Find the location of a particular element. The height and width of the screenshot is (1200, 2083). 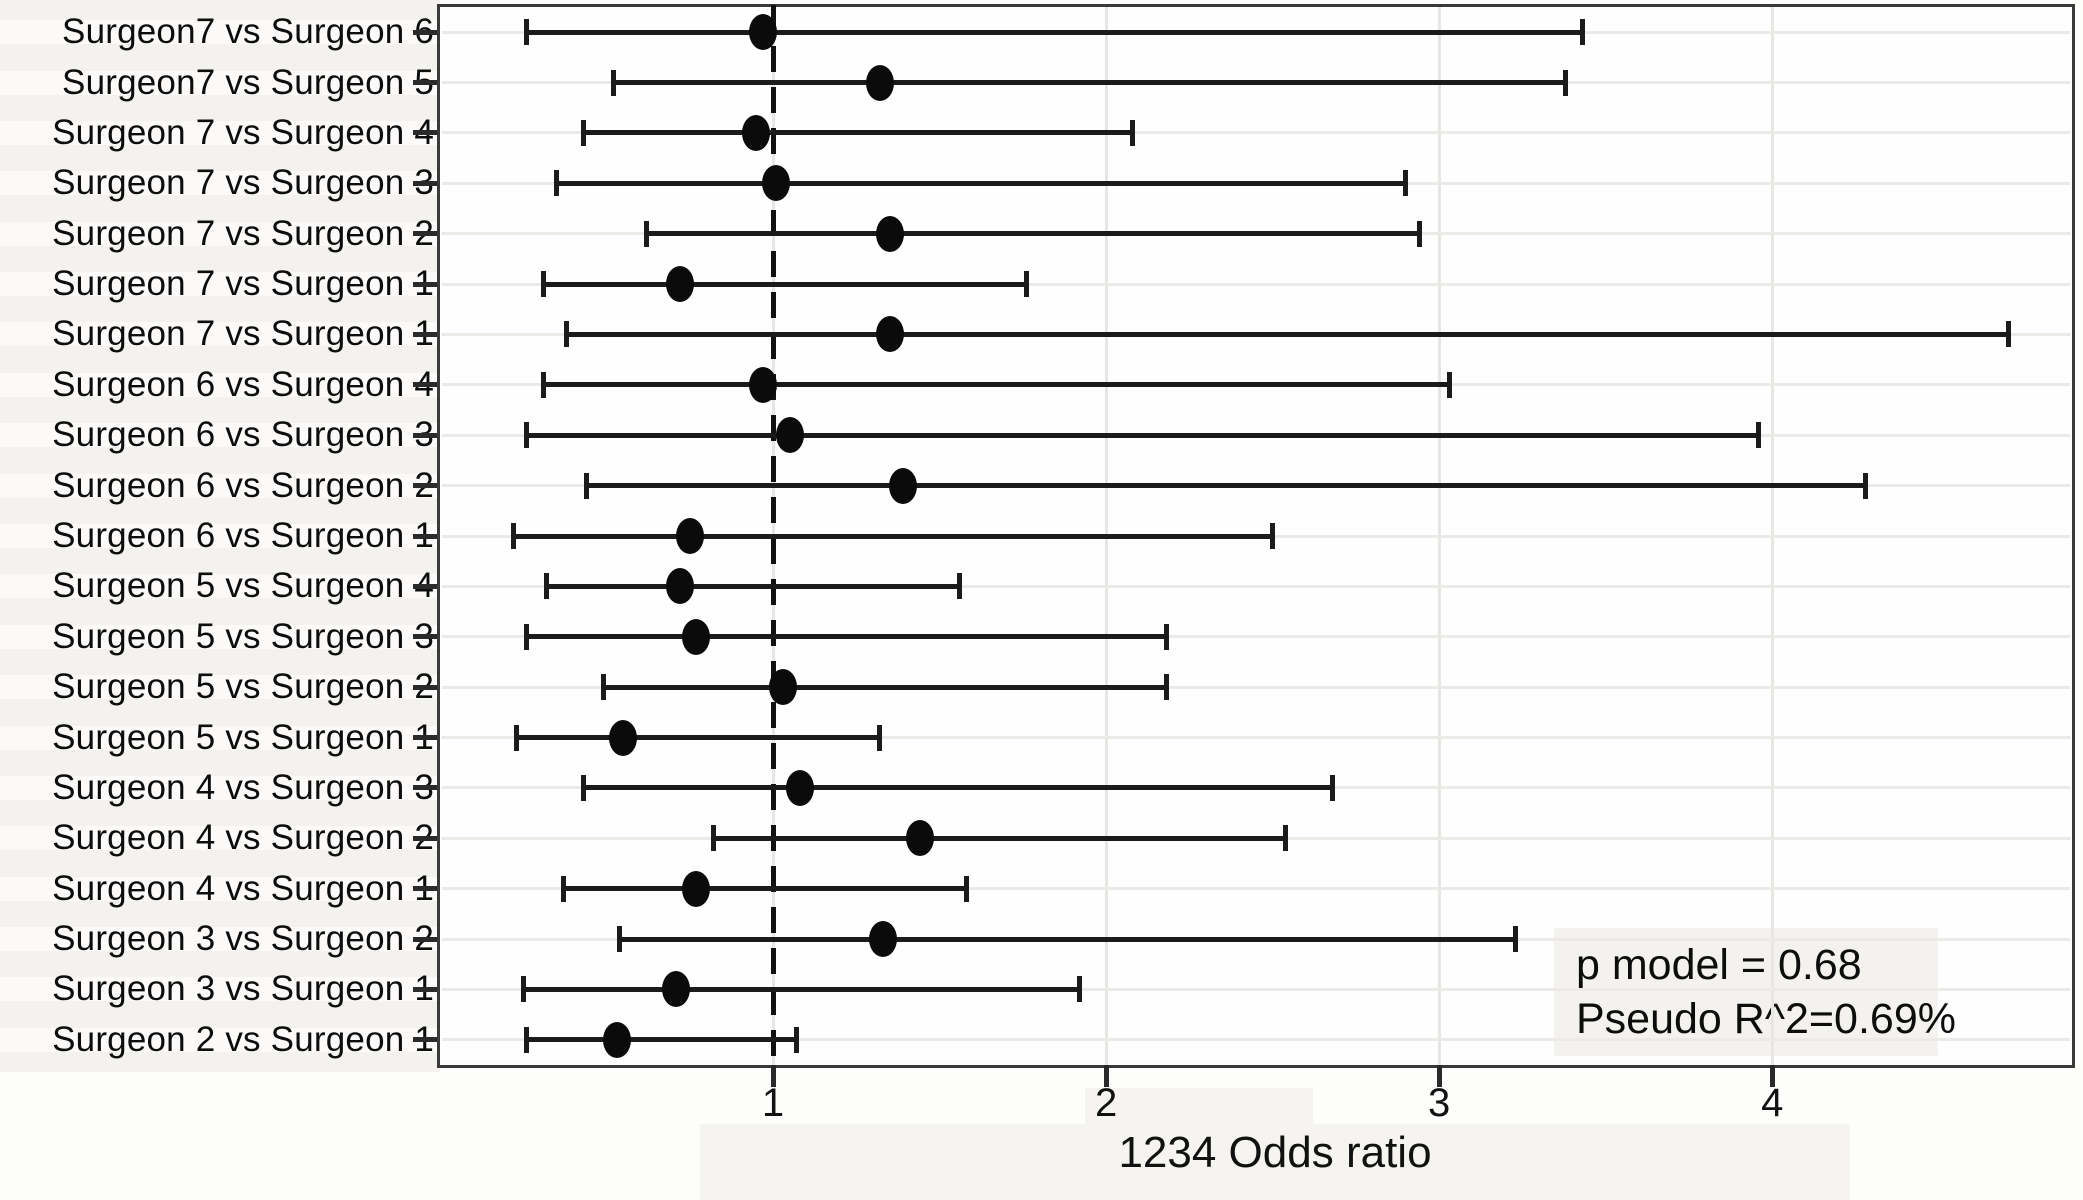

row-label: Surgeon 5 vs Surgeon 4 is located at coordinates (243, 586).